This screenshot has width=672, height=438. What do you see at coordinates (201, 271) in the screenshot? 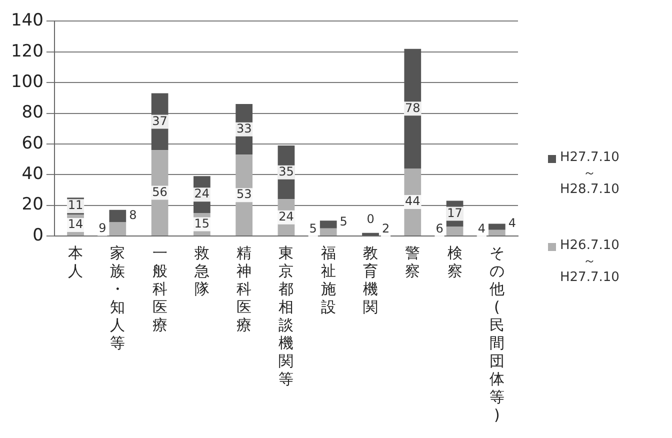
I see `x-tick-label: 救急隊` at bounding box center [201, 271].